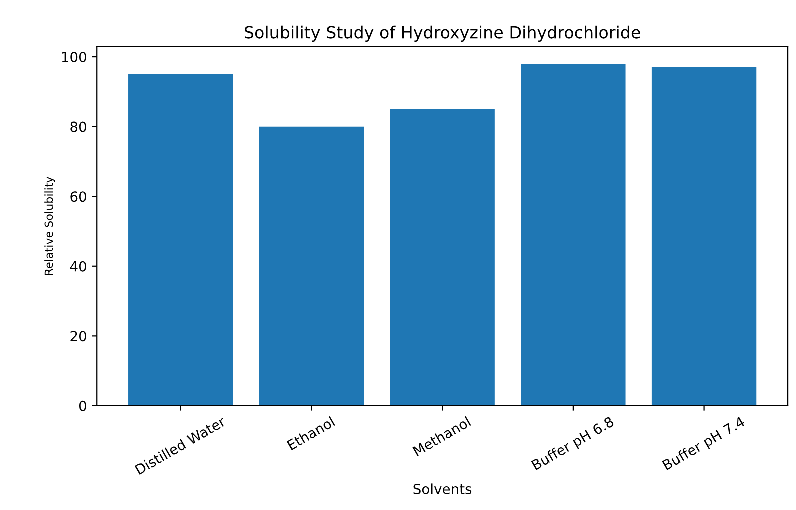 This screenshot has height=510, width=796. What do you see at coordinates (442, 34) in the screenshot?
I see `chart-title: Solubility Study of Hydroxyzine Dihydrochloride` at bounding box center [442, 34].